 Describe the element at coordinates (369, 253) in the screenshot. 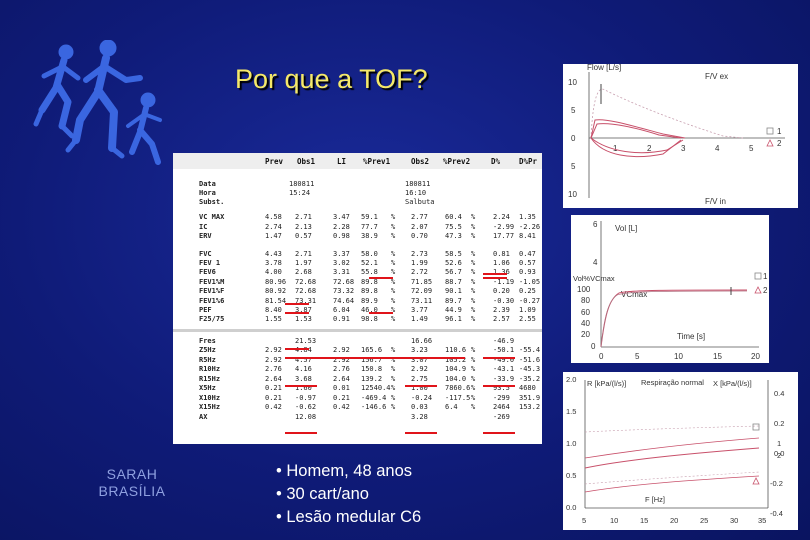

I see `table-cell: 58.0` at that location.